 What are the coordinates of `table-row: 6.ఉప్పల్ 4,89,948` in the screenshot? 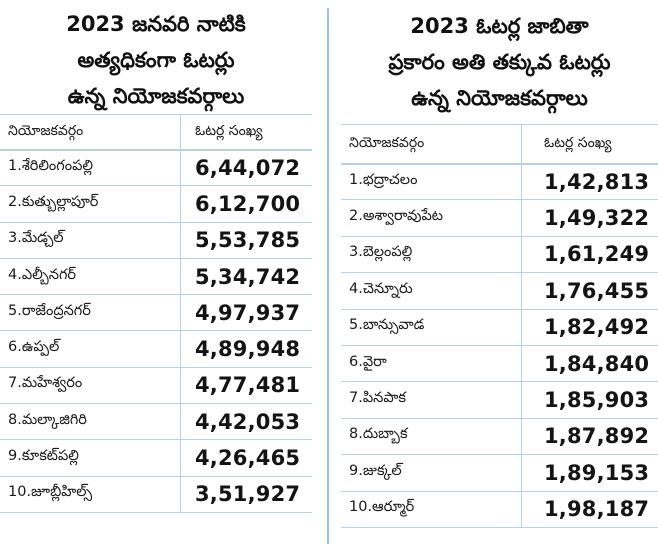 It's located at (156, 349).